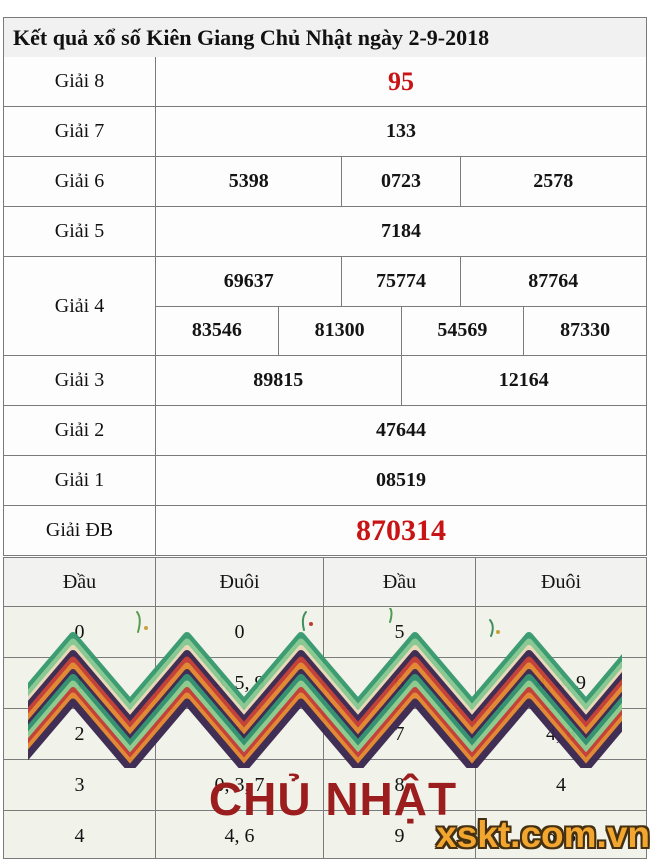 Image resolution: width=650 pixels, height=859 pixels. What do you see at coordinates (240, 683) in the screenshot?
I see `tail-cell: 4, 5, 9` at bounding box center [240, 683].